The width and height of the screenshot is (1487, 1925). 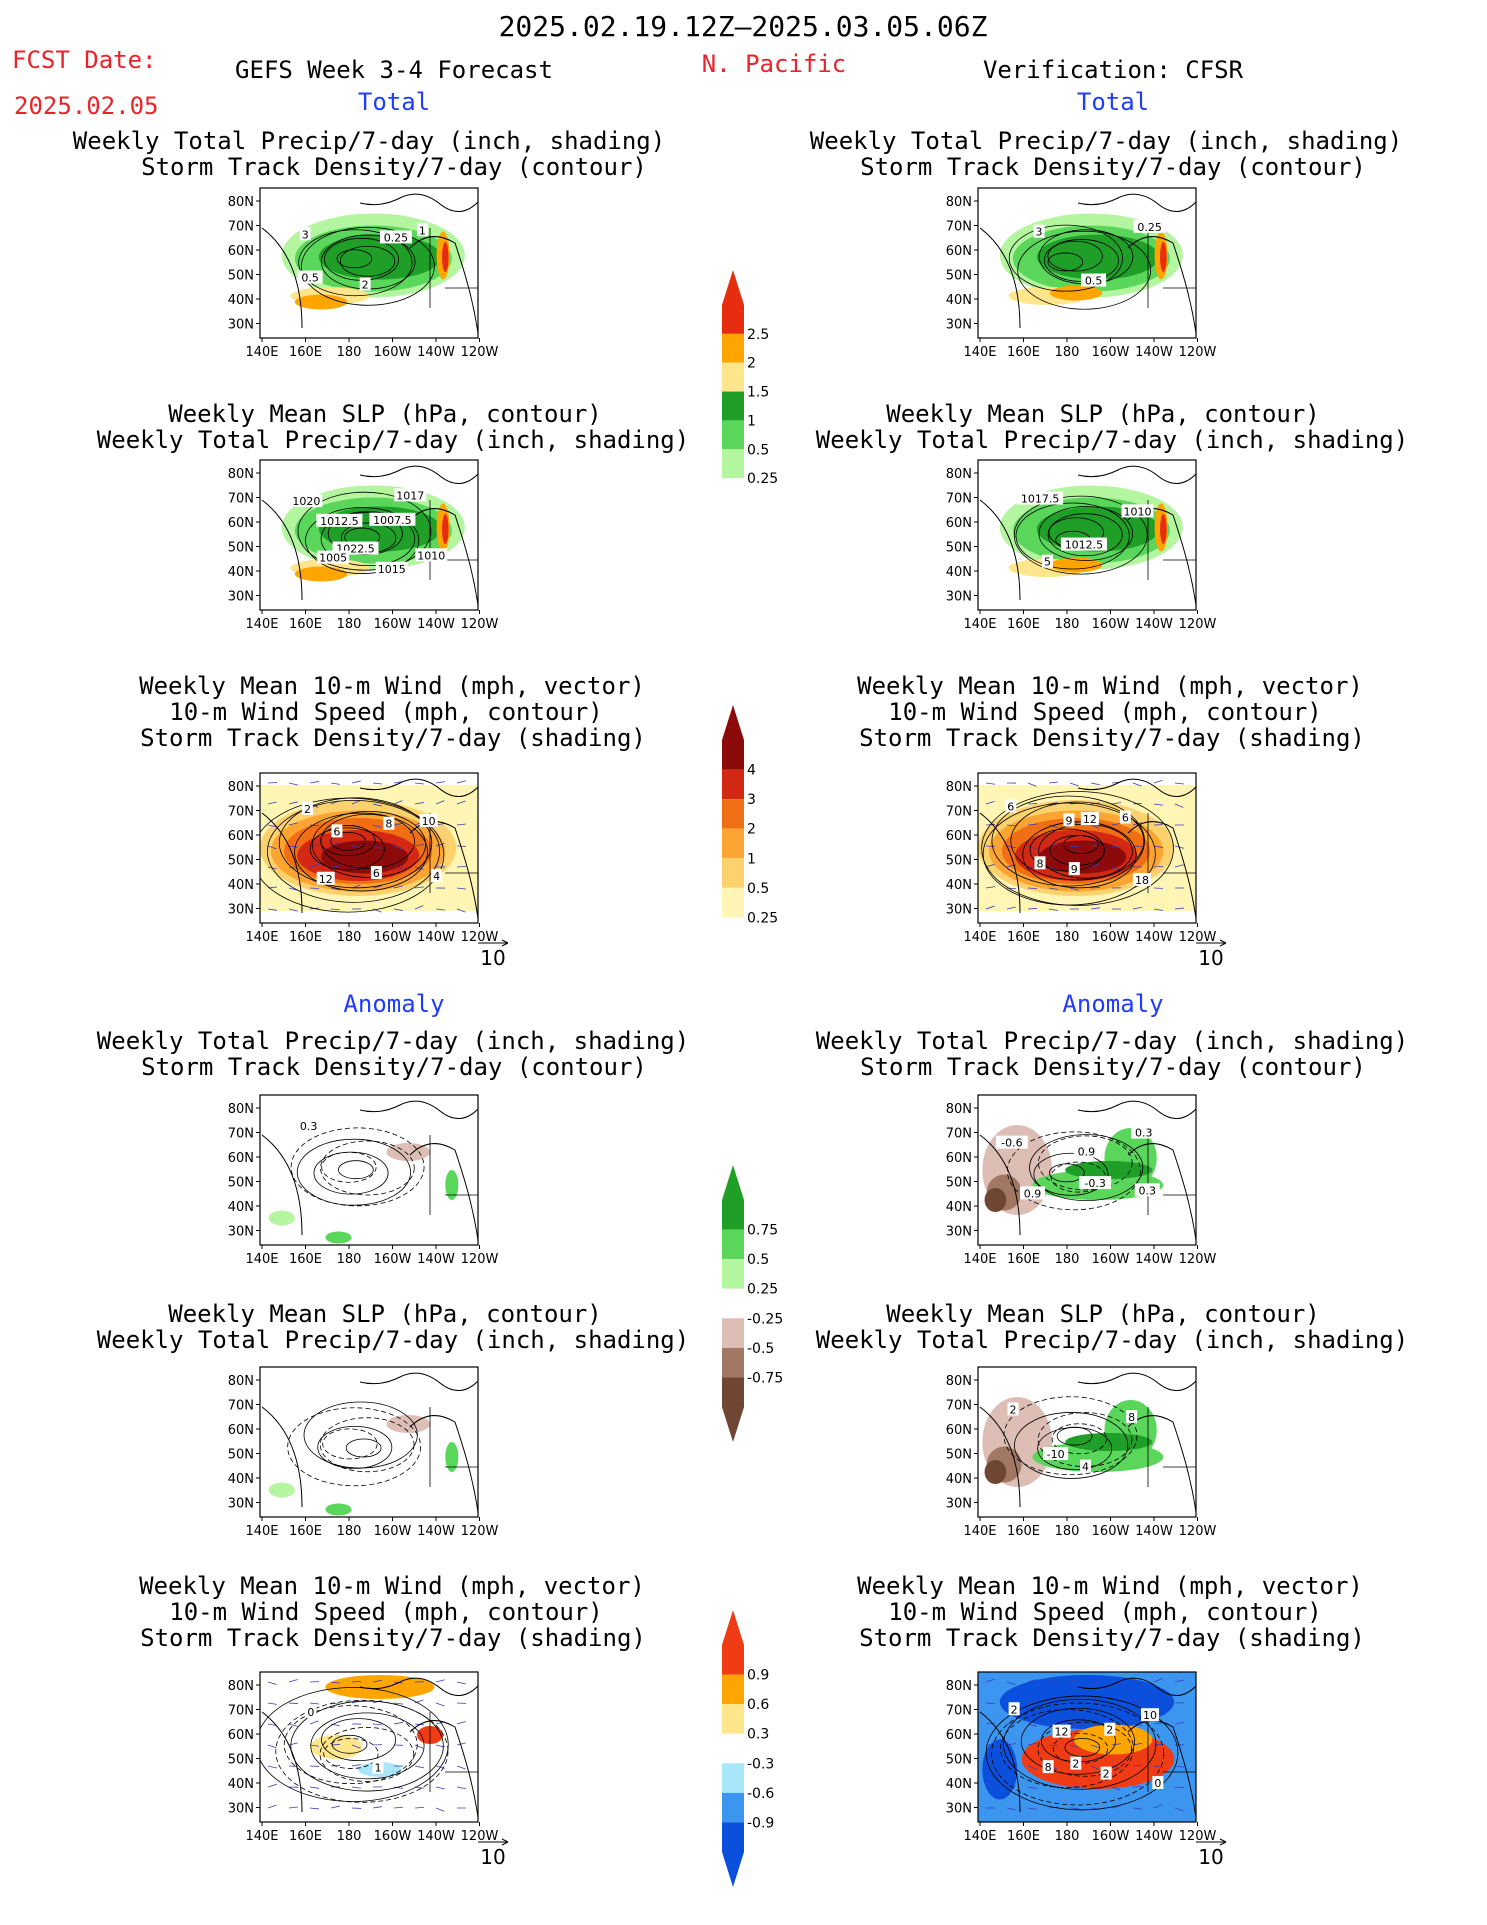 What do you see at coordinates (760, 1349) in the screenshot?
I see `colorbar-tick-label: -0.5` at bounding box center [760, 1349].